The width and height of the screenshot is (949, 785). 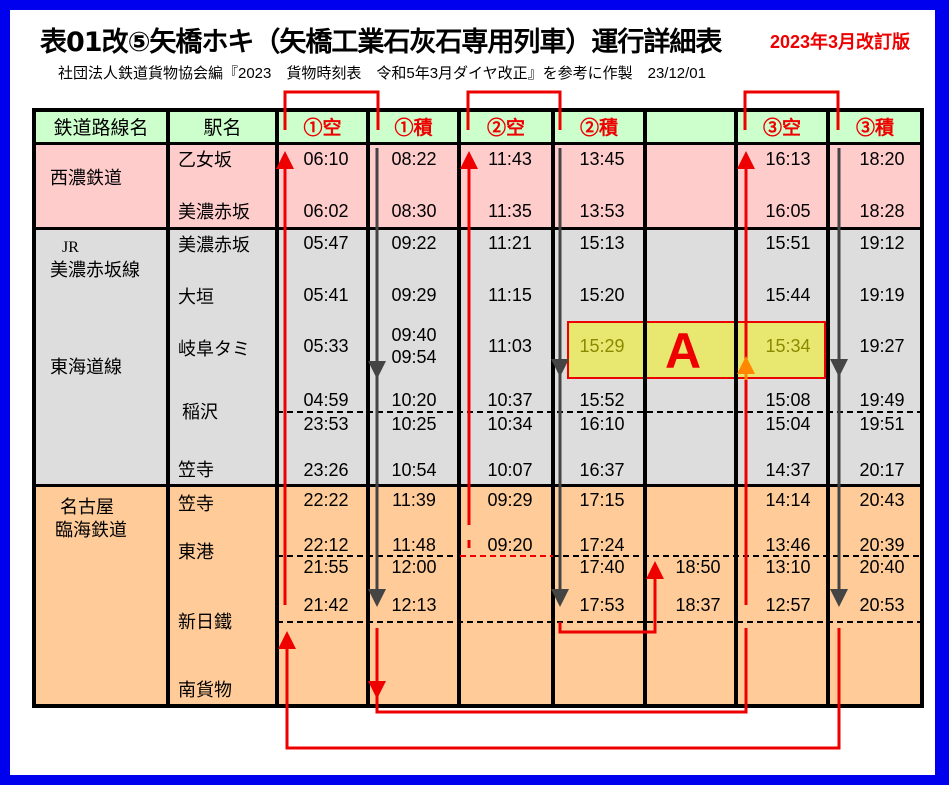 What do you see at coordinates (602, 470) in the screenshot?
I see `time-cell: 16:37` at bounding box center [602, 470].